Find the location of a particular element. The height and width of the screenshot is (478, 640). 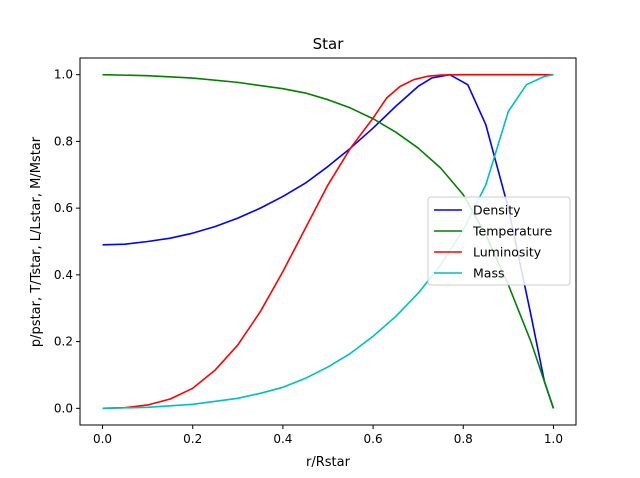

legend-label-mass: Mass is located at coordinates (488, 273).